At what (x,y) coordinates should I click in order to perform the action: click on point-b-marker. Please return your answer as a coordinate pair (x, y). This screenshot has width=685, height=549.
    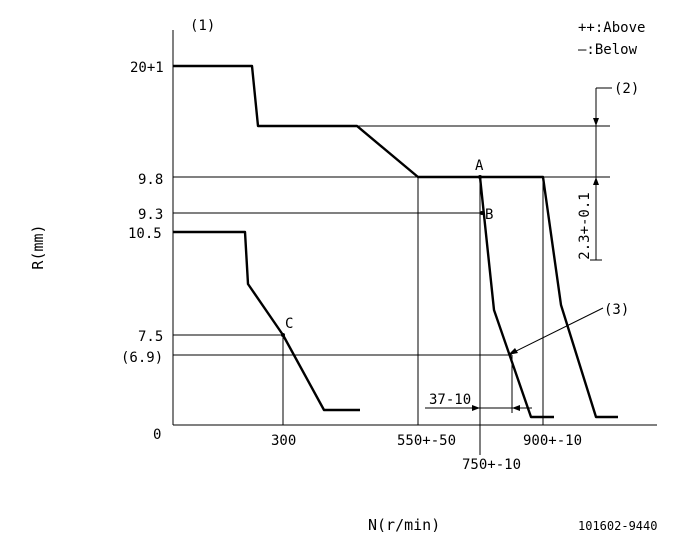
    Looking at the image, I should click on (482, 213).